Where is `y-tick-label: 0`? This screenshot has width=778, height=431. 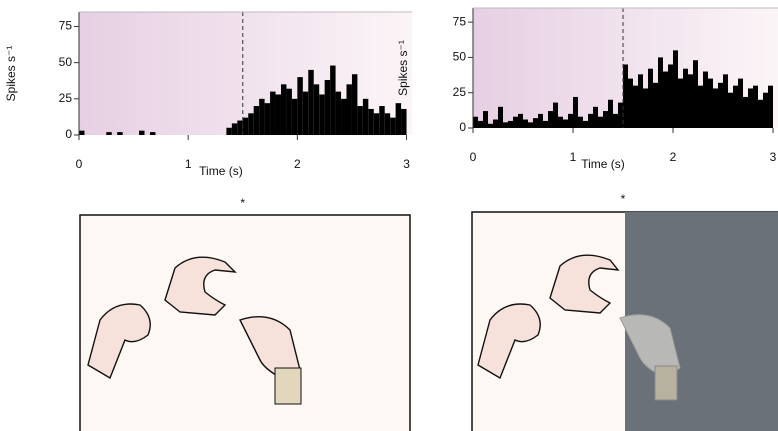 y-tick-label: 0 is located at coordinates (462, 127).